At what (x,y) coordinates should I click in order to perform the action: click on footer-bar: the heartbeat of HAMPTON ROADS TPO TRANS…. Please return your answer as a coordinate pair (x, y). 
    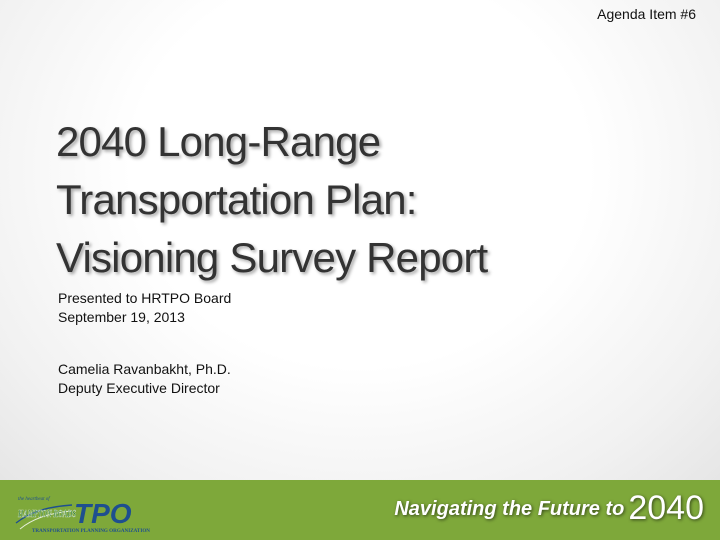
    Looking at the image, I should click on (360, 510).